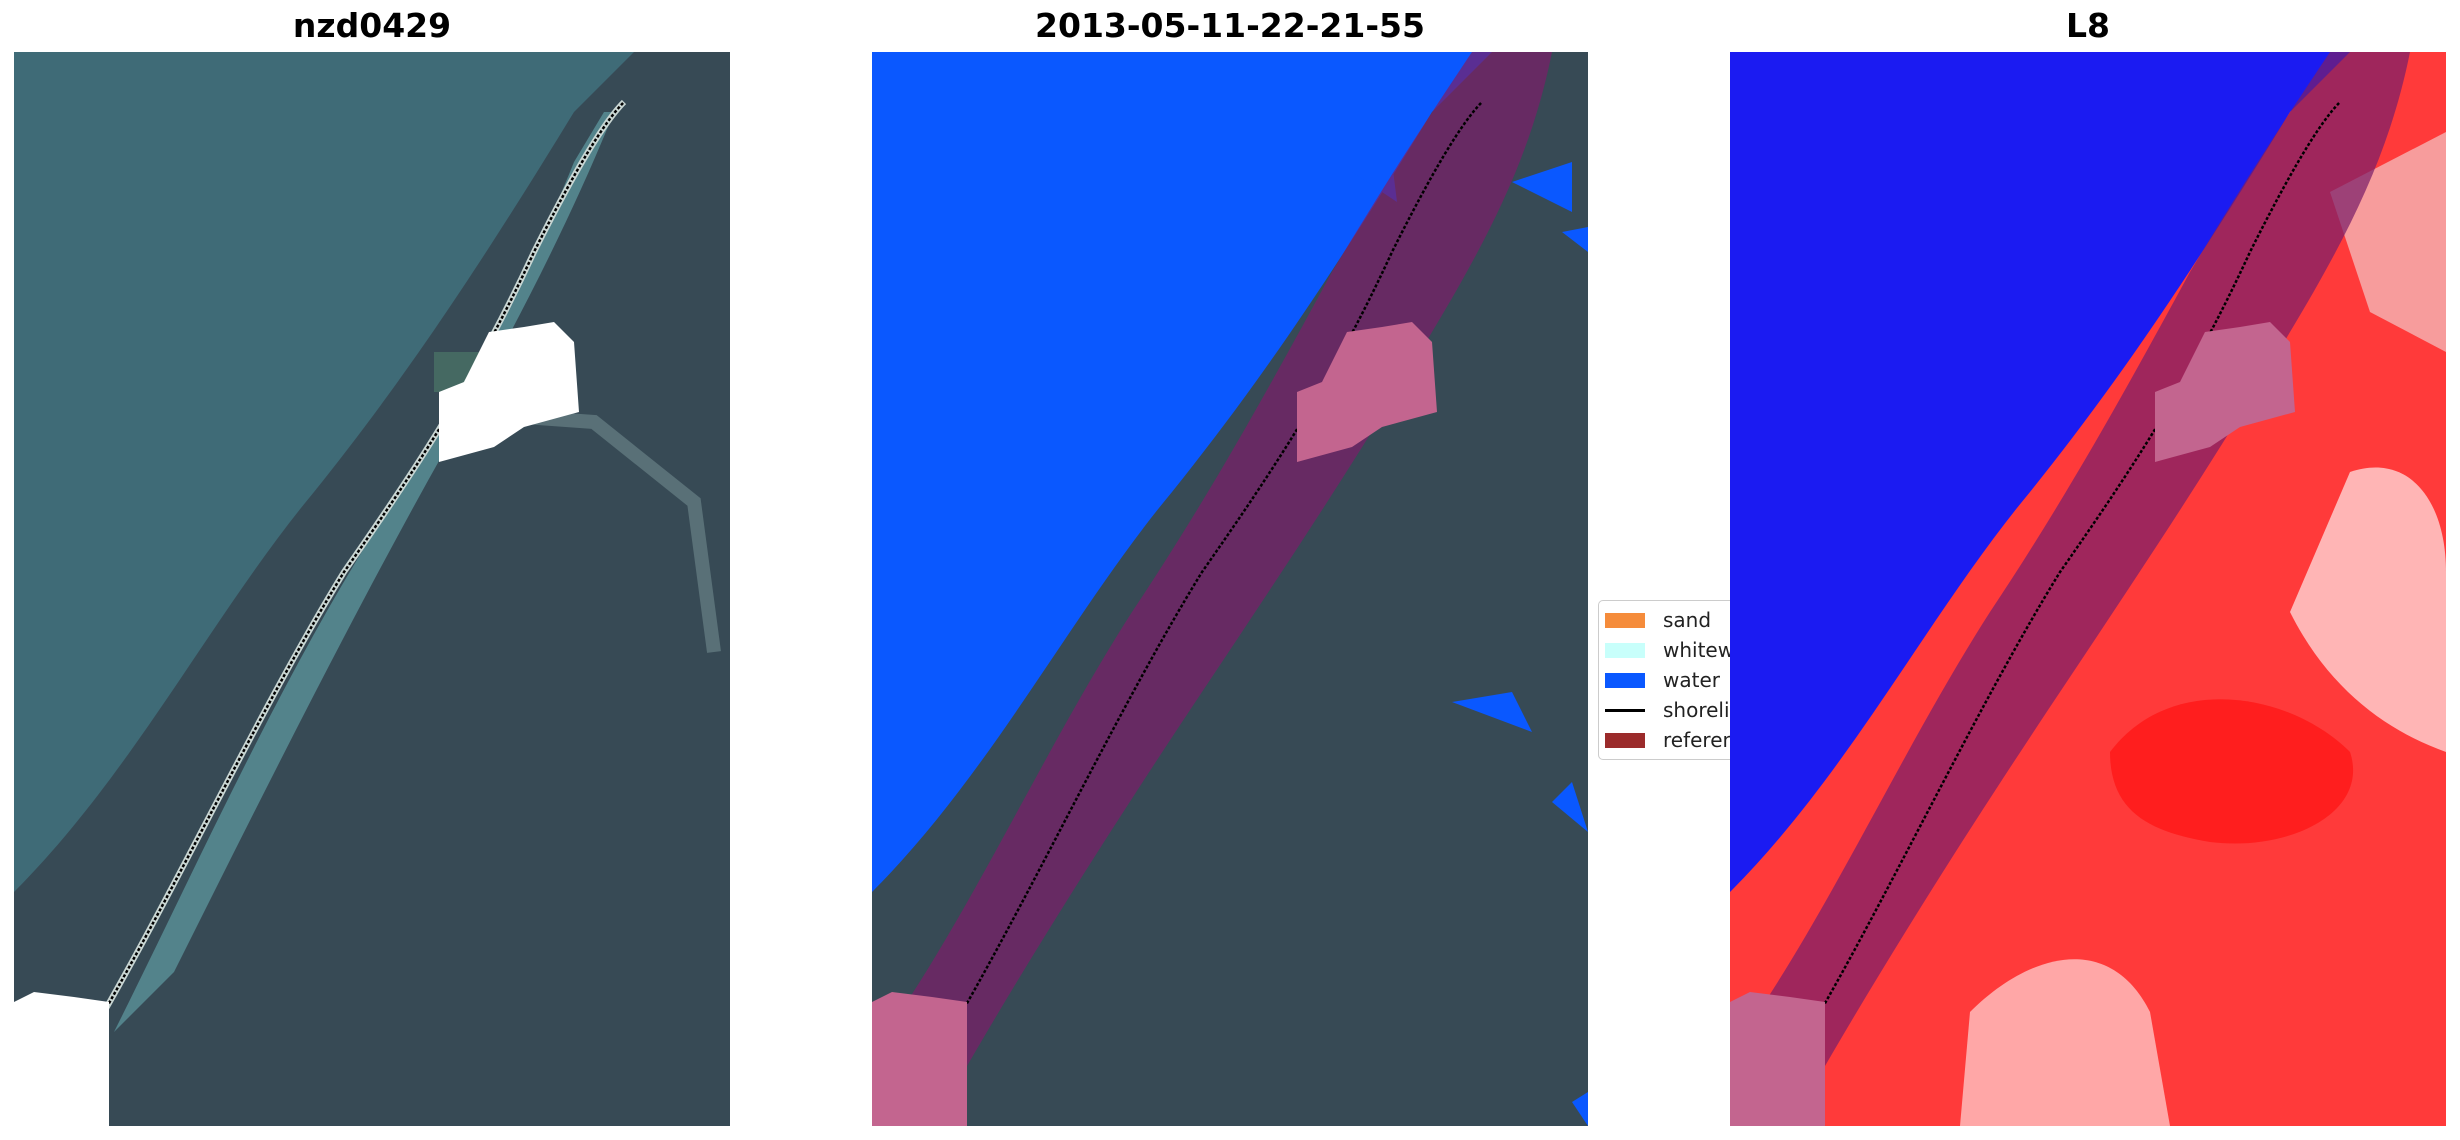 The width and height of the screenshot is (2460, 1140). What do you see at coordinates (1625, 620) in the screenshot?
I see `sand-swatch` at bounding box center [1625, 620].